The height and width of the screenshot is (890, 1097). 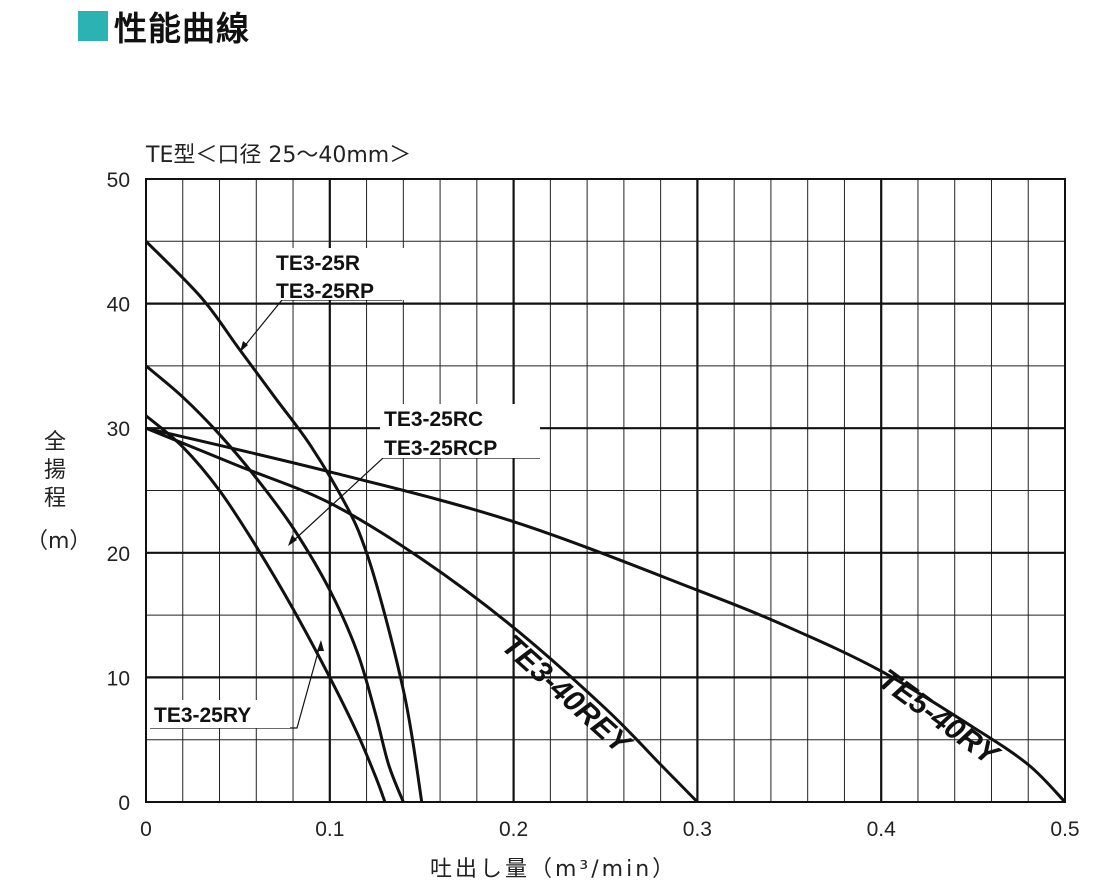 What do you see at coordinates (553, 869) in the screenshot?
I see `x-axis-title: 吐出し量（m³/min）` at bounding box center [553, 869].